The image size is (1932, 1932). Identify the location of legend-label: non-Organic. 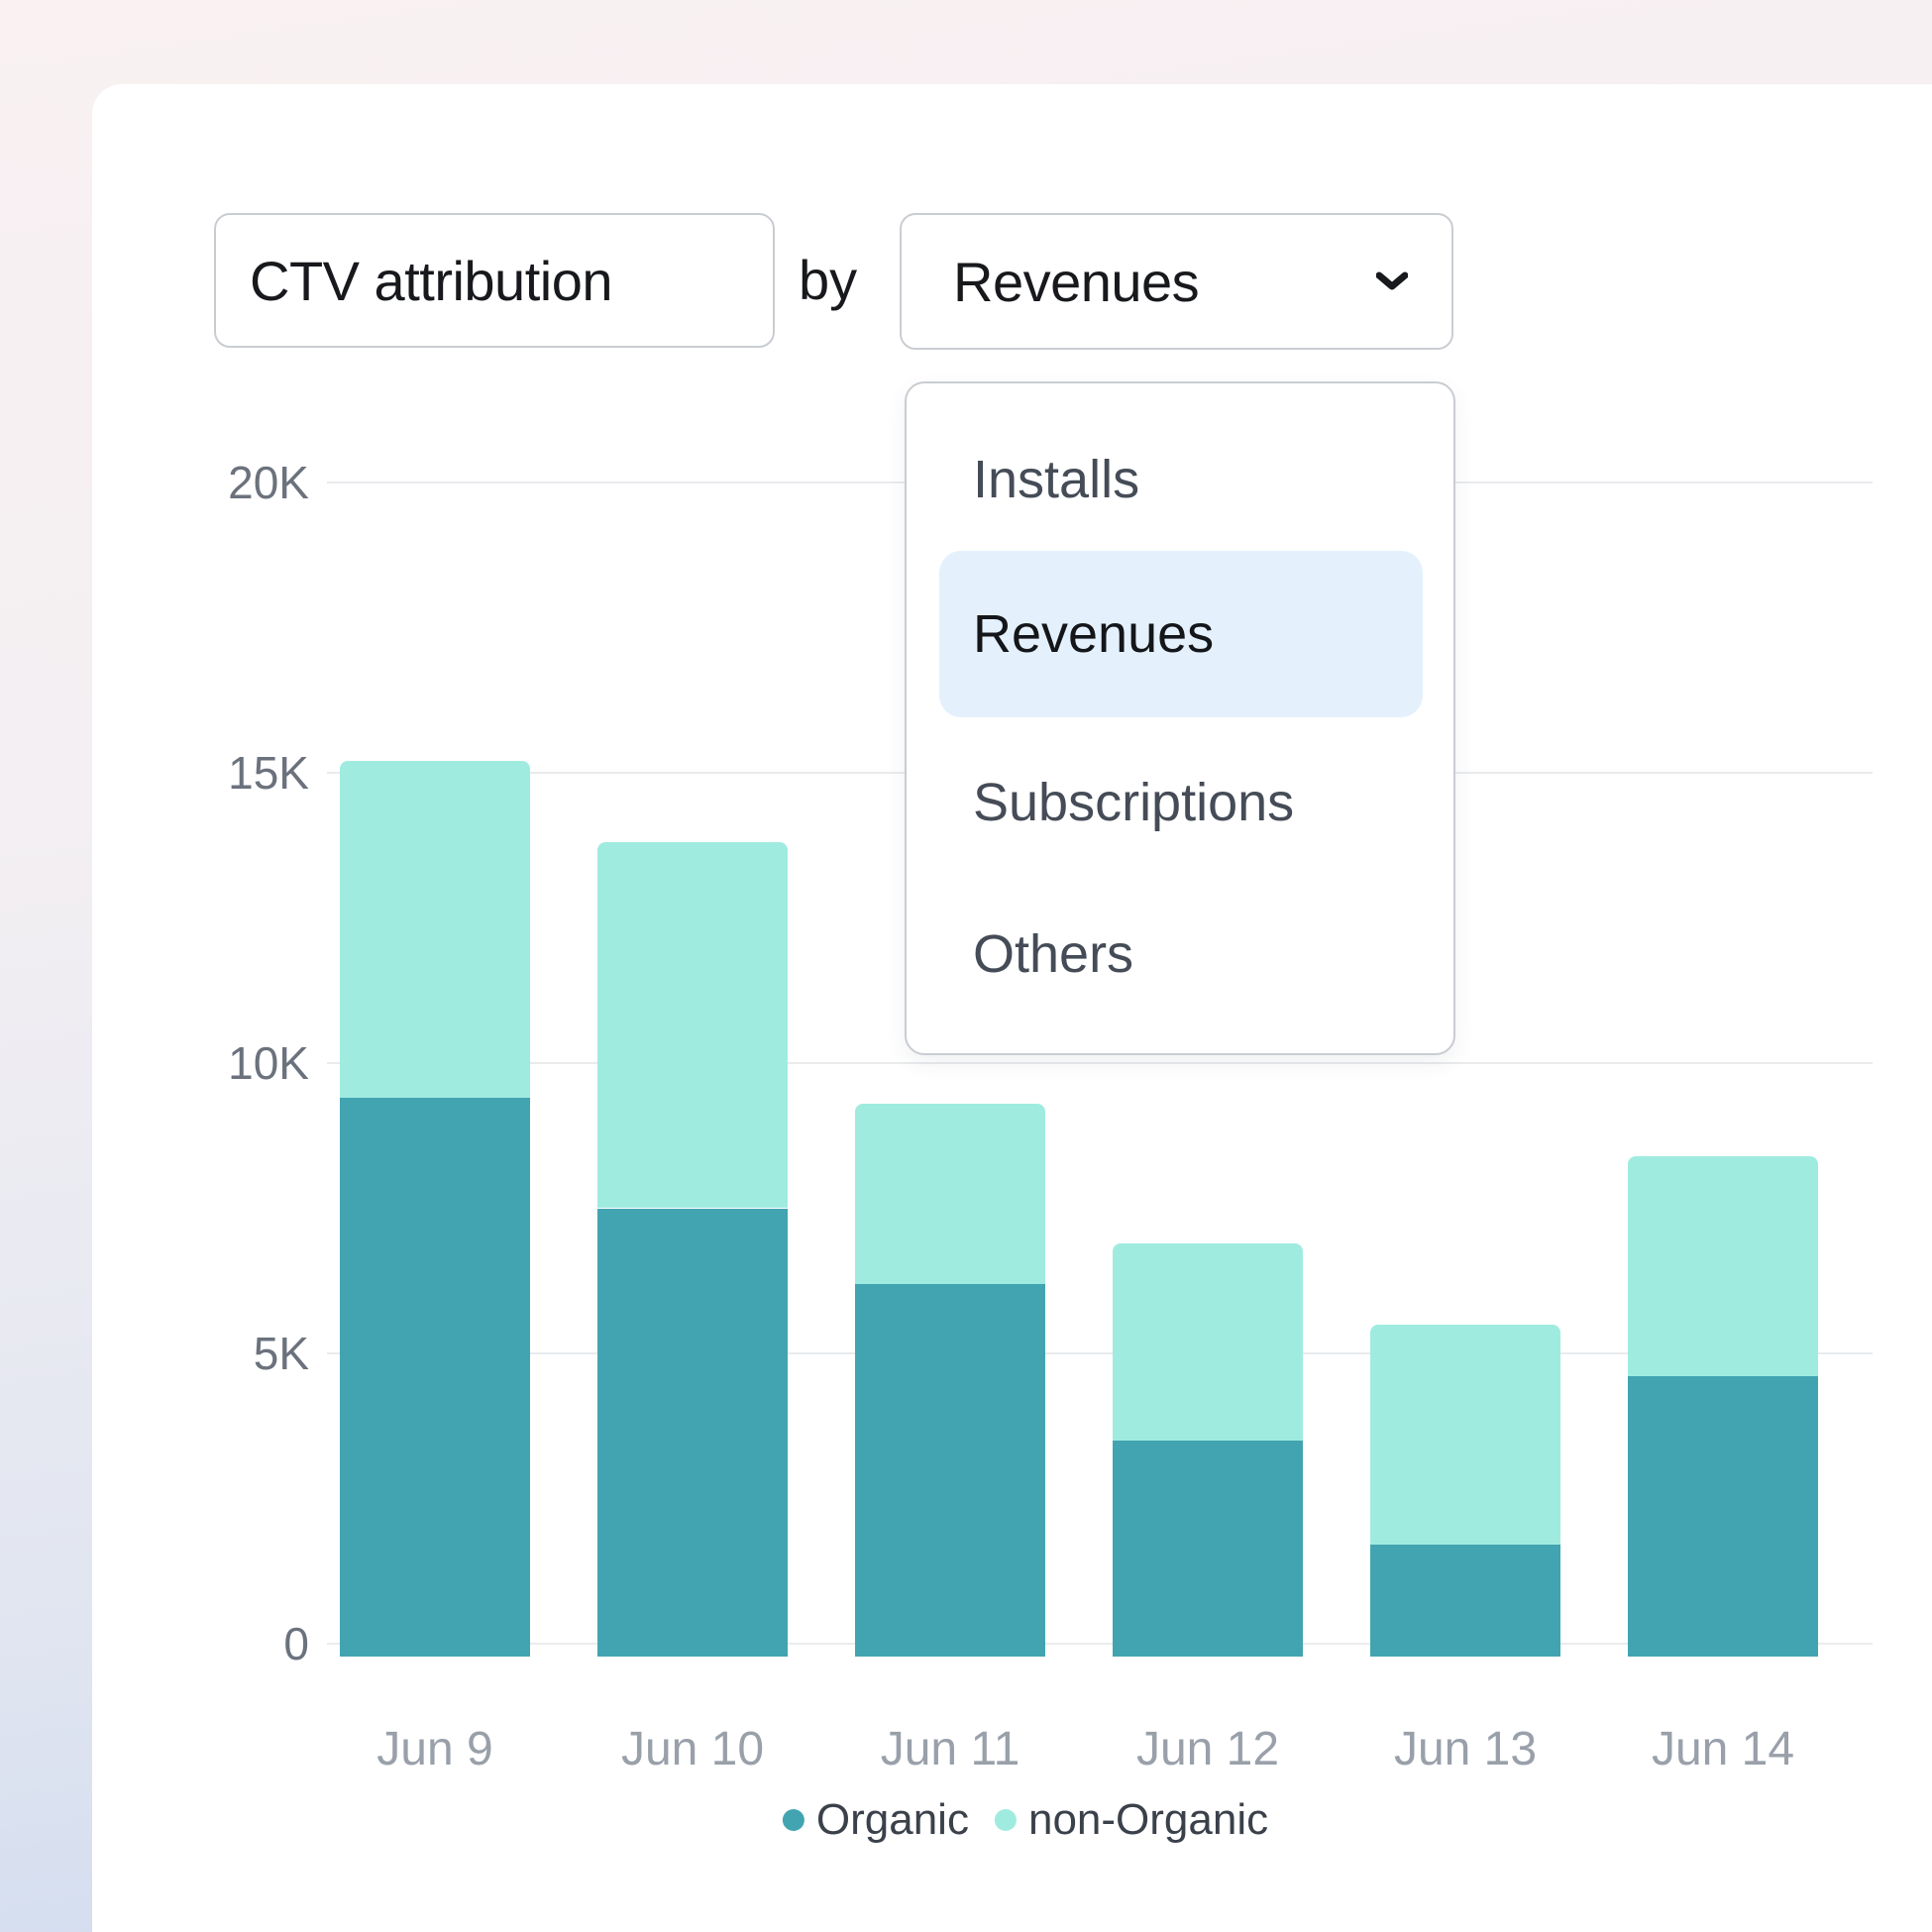
(1148, 1819).